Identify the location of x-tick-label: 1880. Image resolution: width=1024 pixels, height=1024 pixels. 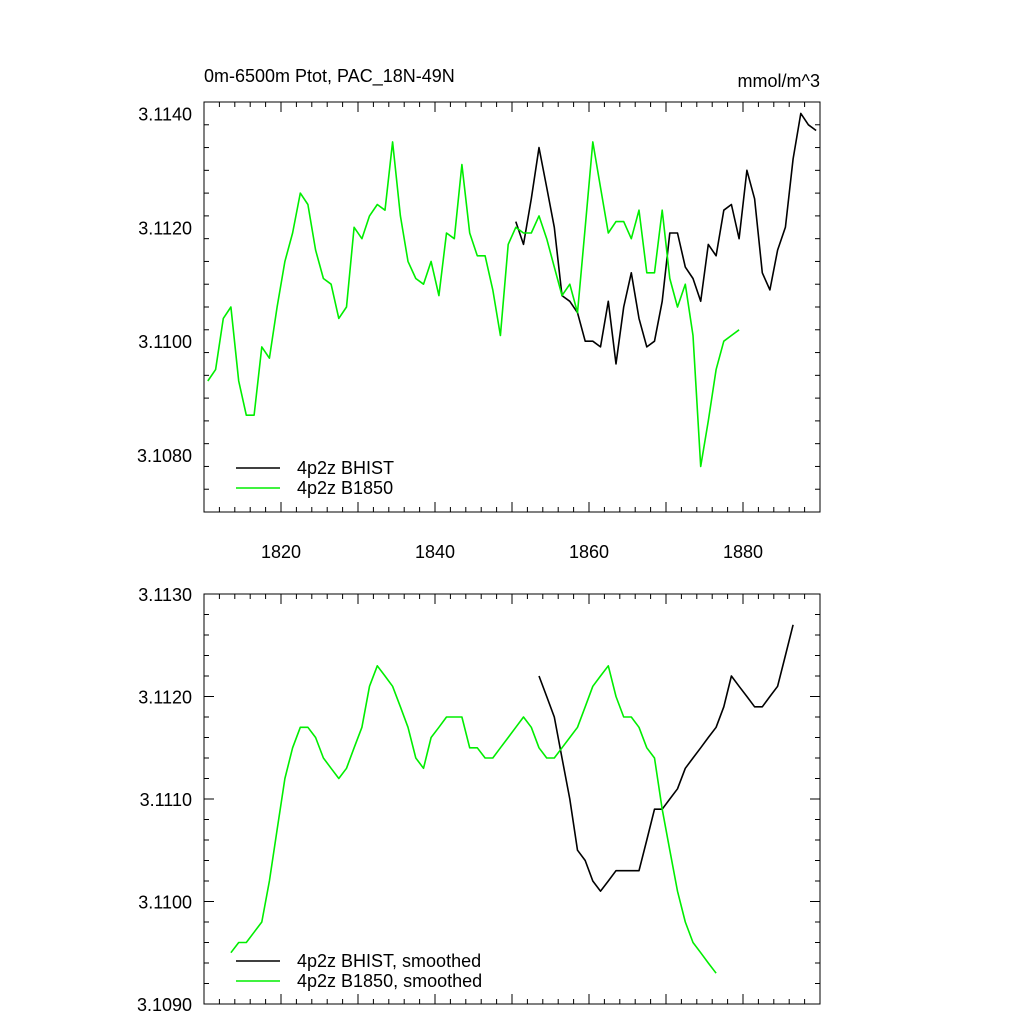
(743, 552).